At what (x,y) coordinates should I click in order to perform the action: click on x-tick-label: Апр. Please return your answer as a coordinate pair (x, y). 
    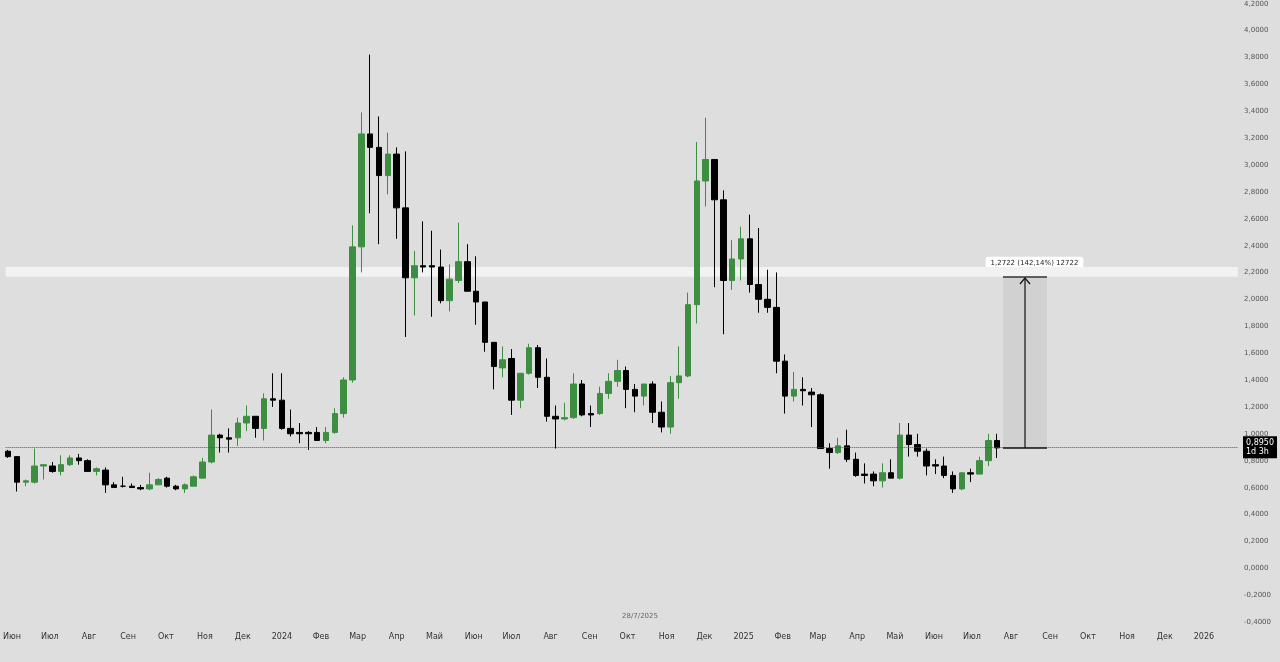
    Looking at the image, I should click on (857, 636).